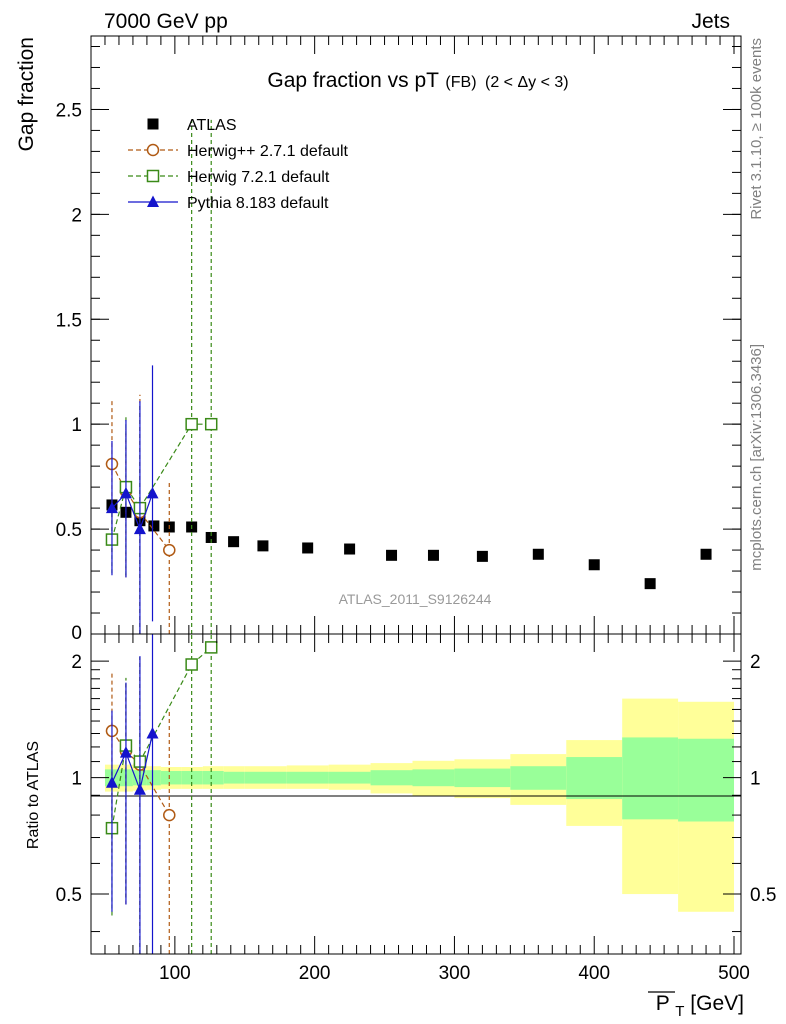  What do you see at coordinates (409, 544) in the screenshot?
I see `atlas-series` at bounding box center [409, 544].